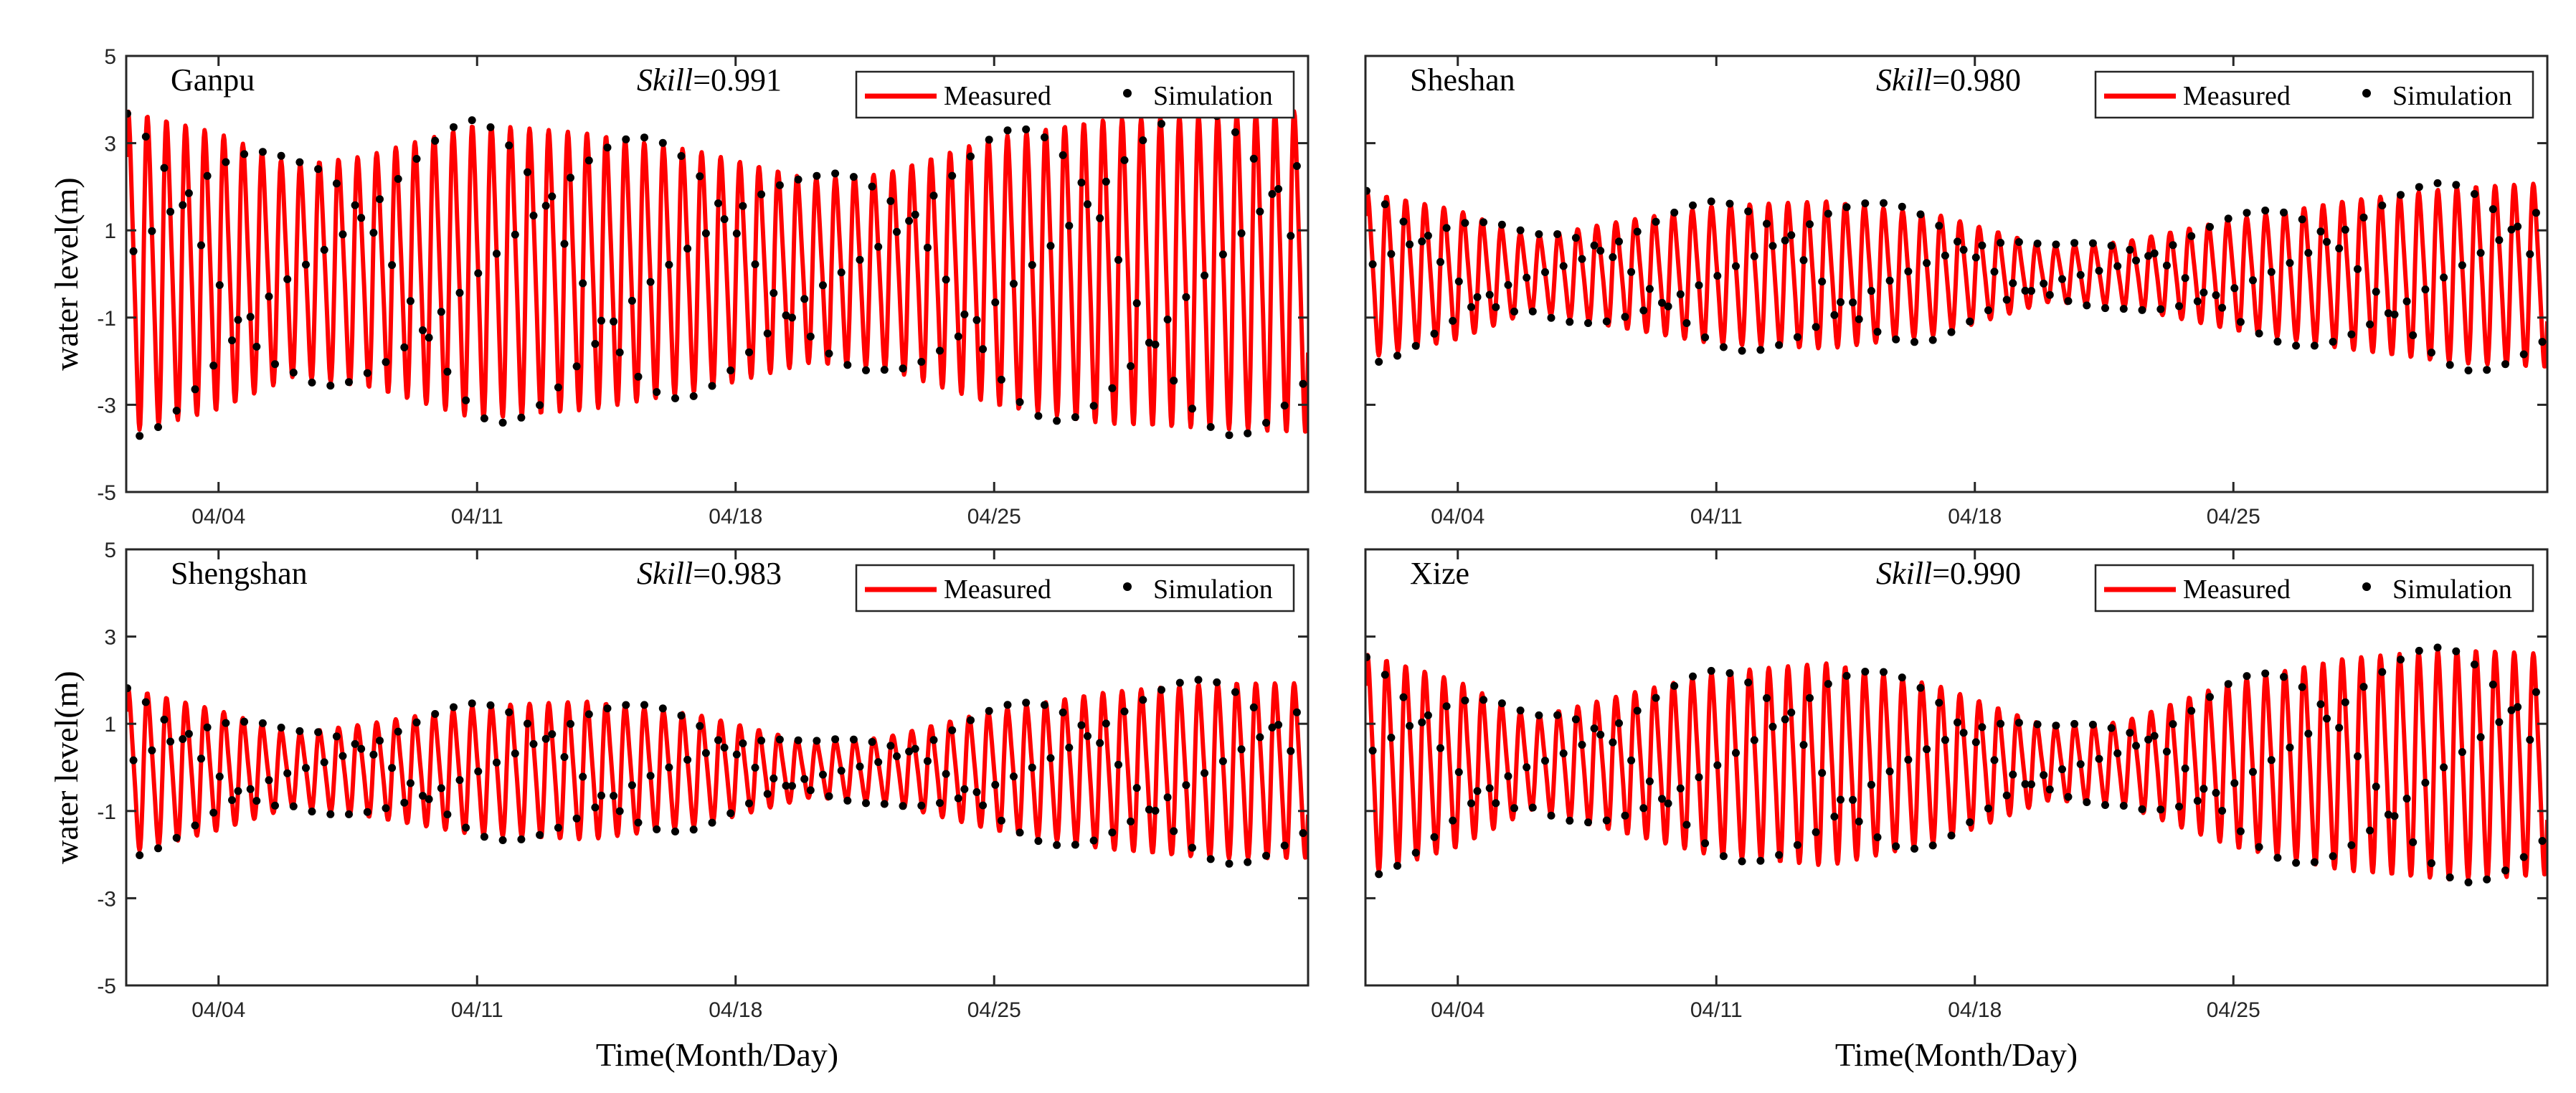  I want to click on measured-line, so click(717, 271).